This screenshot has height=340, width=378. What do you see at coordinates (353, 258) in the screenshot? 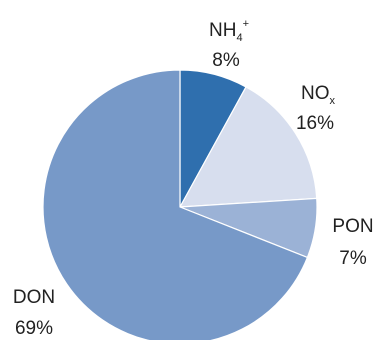
I see `slice-value-pon: 7%` at bounding box center [353, 258].